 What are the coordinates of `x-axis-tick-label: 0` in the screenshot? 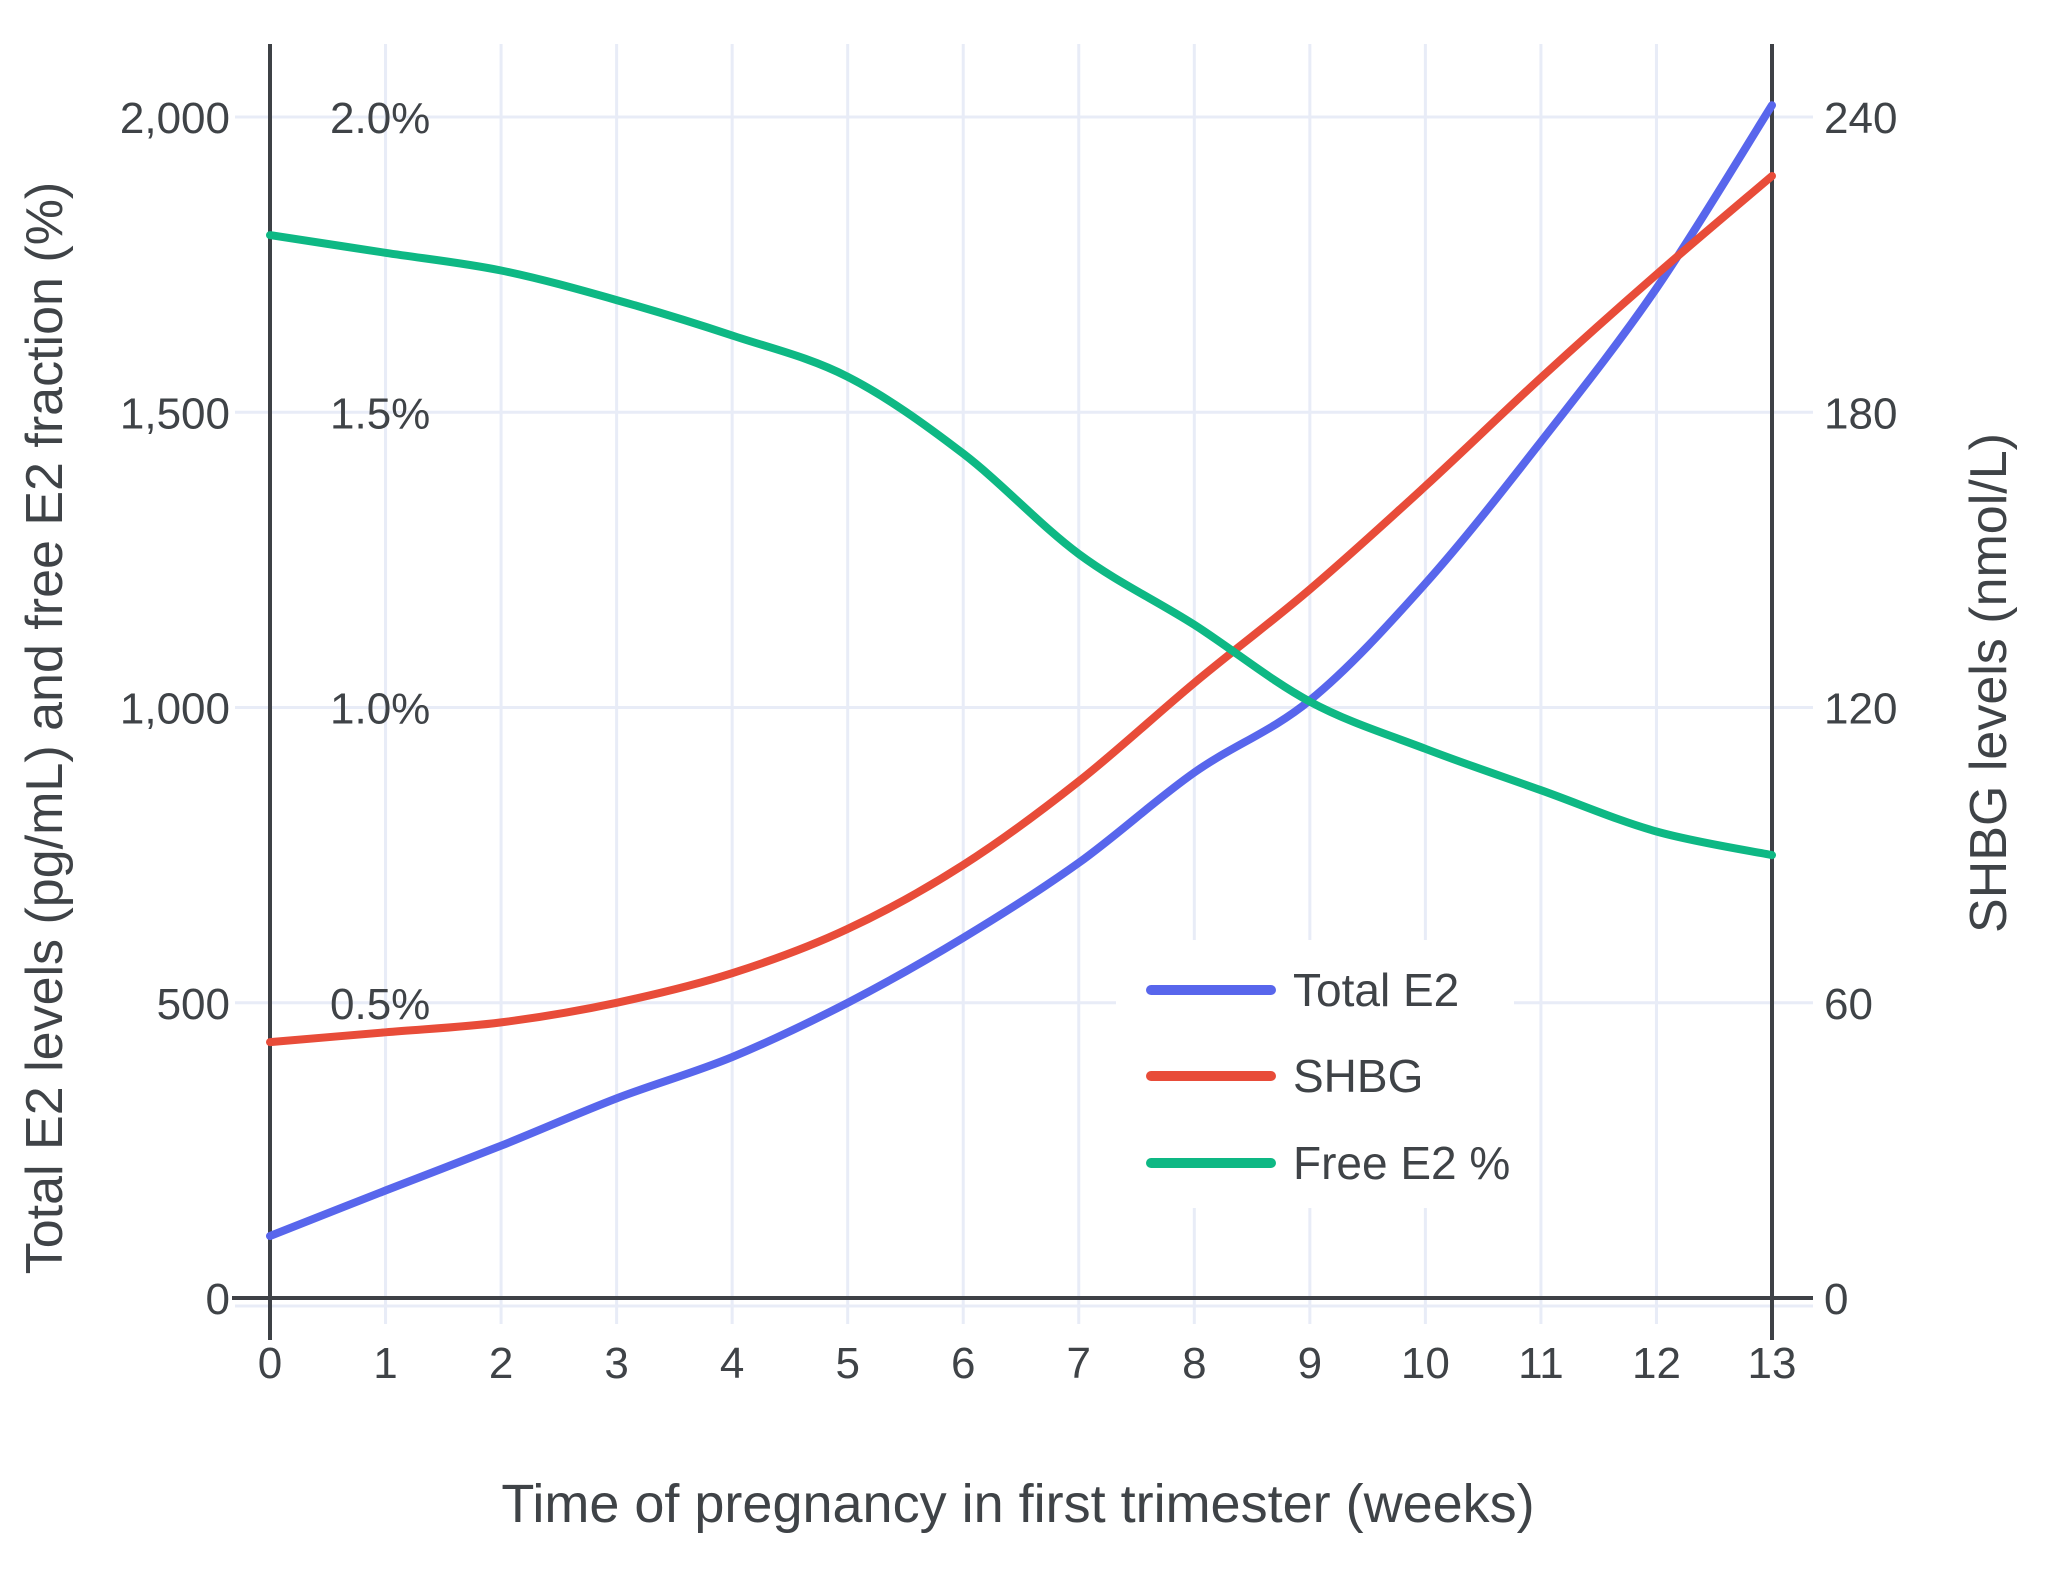 It's located at (270, 1363).